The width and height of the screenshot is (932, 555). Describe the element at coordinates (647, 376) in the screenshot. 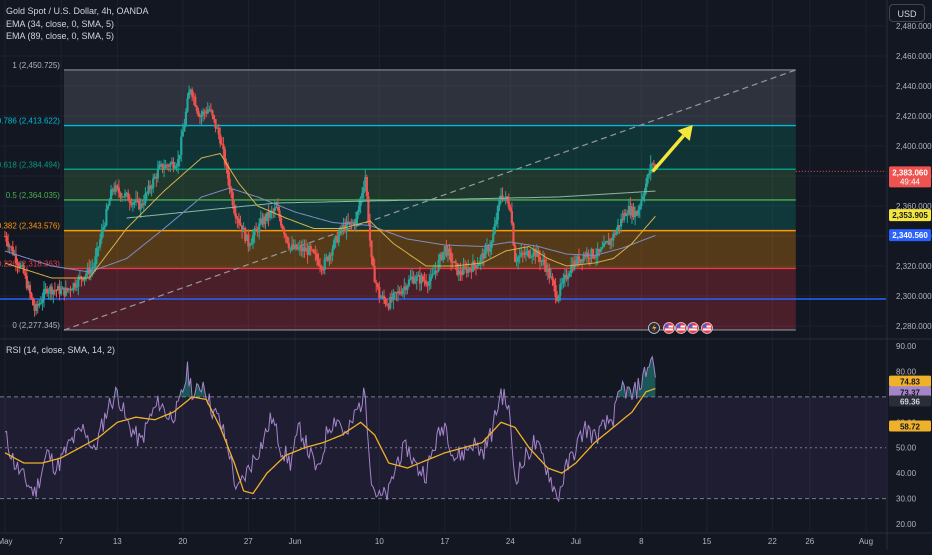

I see `rsi-overbought-fill` at that location.